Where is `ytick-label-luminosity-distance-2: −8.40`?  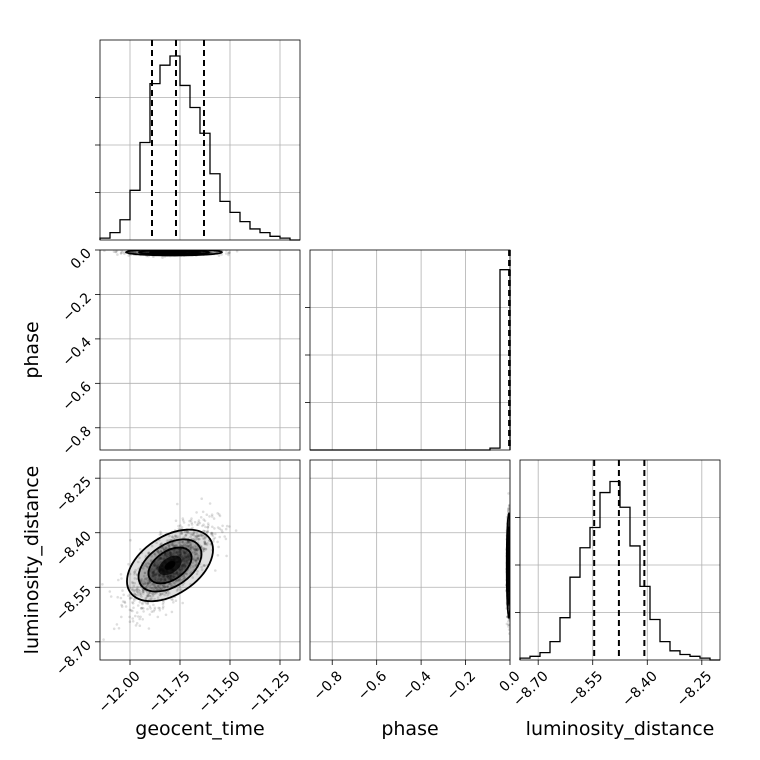
ytick-label-luminosity-distance-2: −8.40 is located at coordinates (74, 549).